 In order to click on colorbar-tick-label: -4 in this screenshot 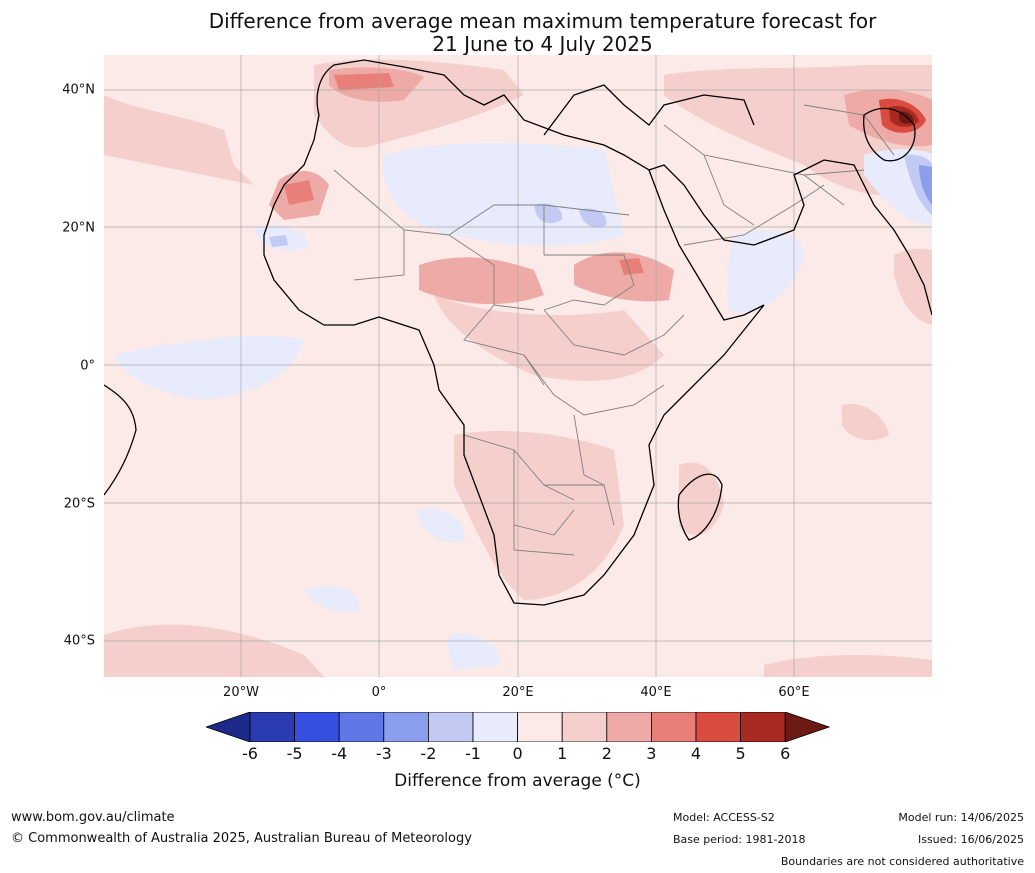, I will do `click(339, 753)`.